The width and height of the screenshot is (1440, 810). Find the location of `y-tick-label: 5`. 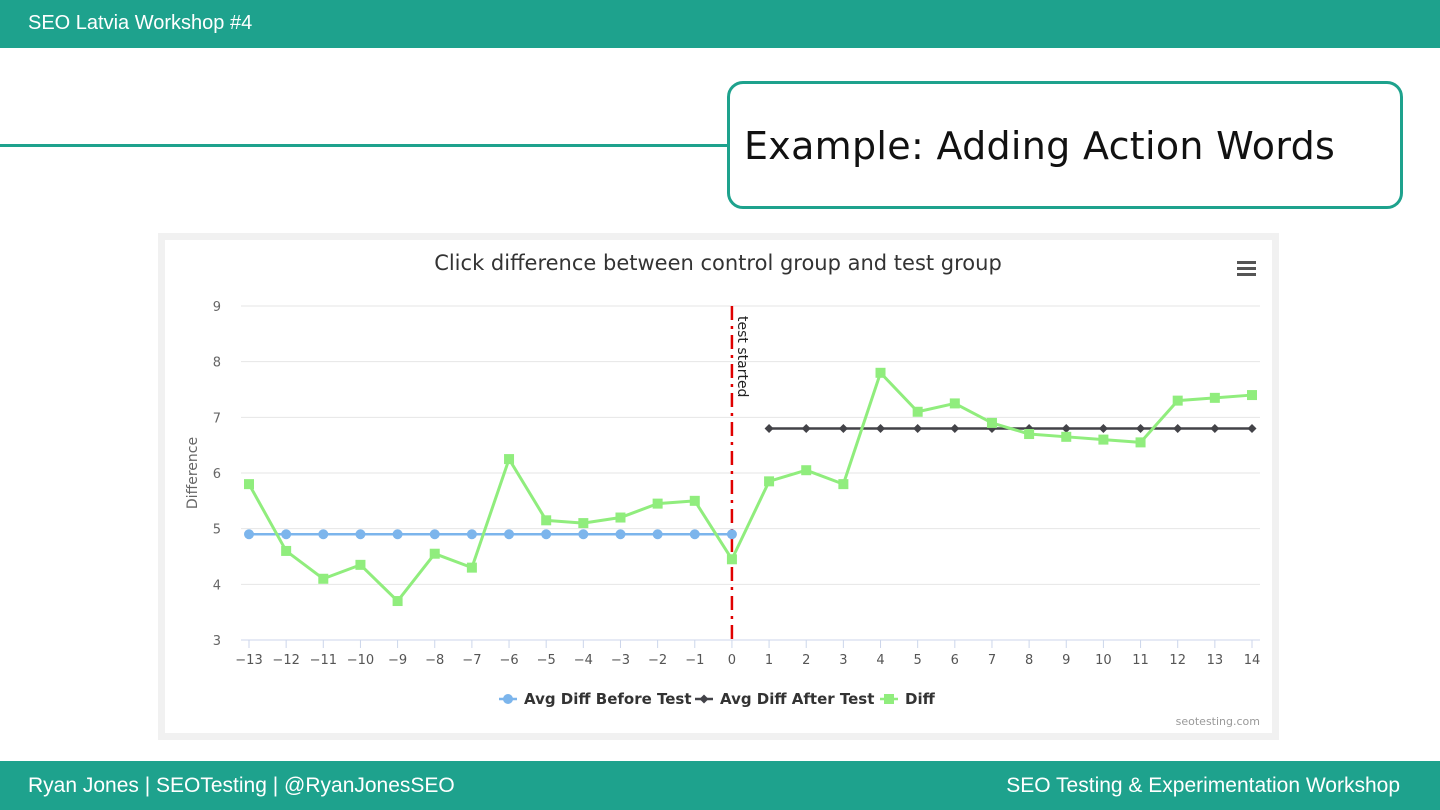

y-tick-label: 5 is located at coordinates (217, 530).